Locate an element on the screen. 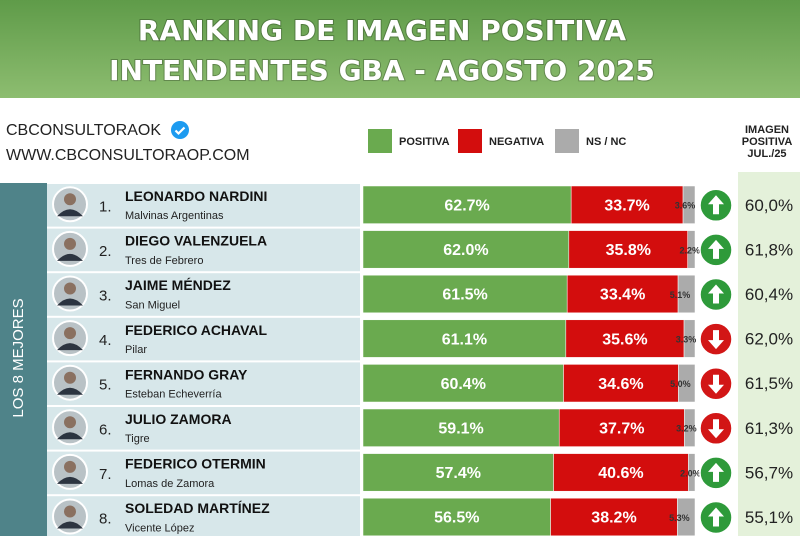  value-label: 40.6% is located at coordinates (620, 473).